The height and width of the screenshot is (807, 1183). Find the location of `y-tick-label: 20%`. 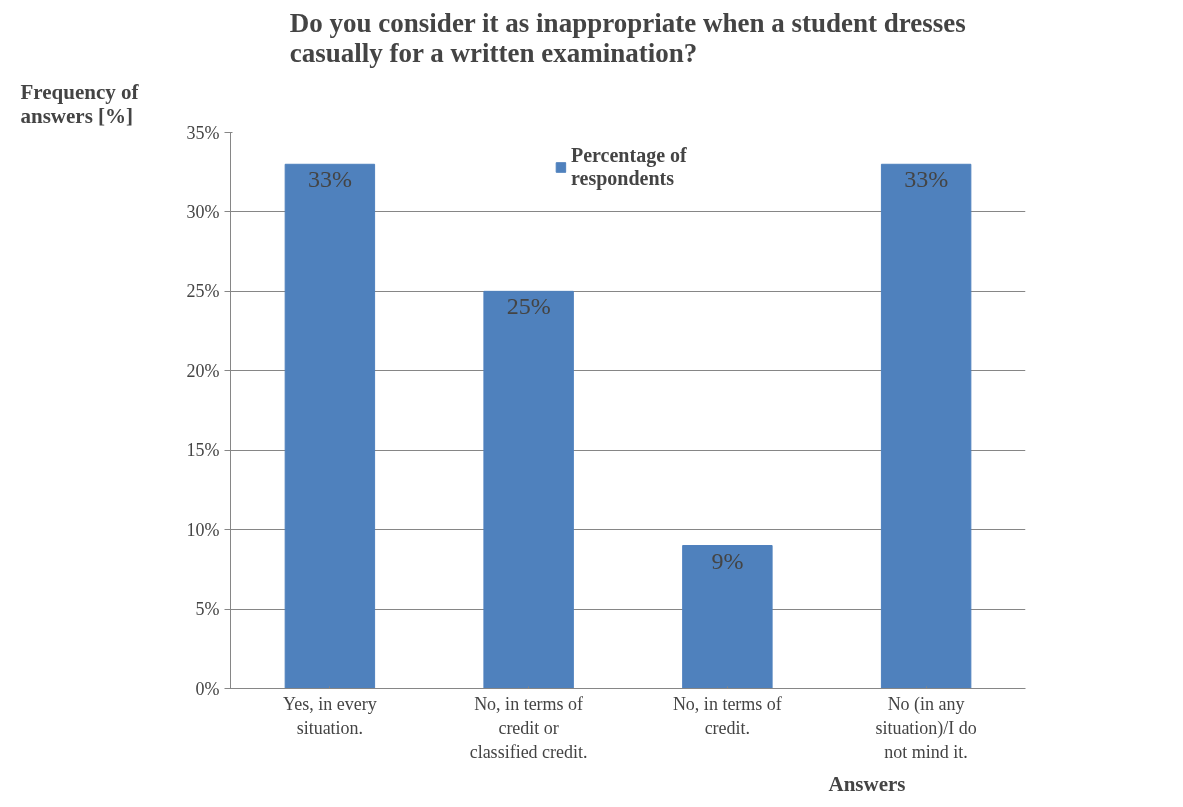

y-tick-label: 20% is located at coordinates (203, 370).